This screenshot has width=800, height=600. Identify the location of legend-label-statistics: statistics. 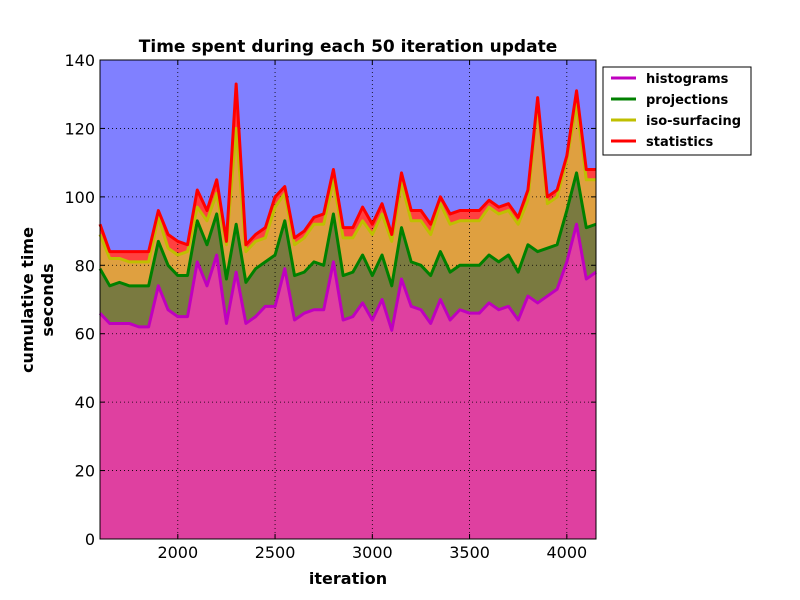
(680, 142).